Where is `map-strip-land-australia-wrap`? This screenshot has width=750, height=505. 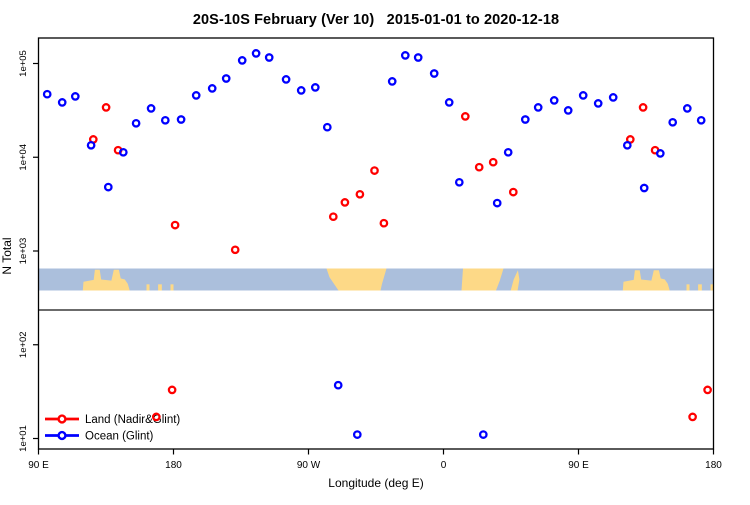 map-strip-land-australia-wrap is located at coordinates (646, 280).